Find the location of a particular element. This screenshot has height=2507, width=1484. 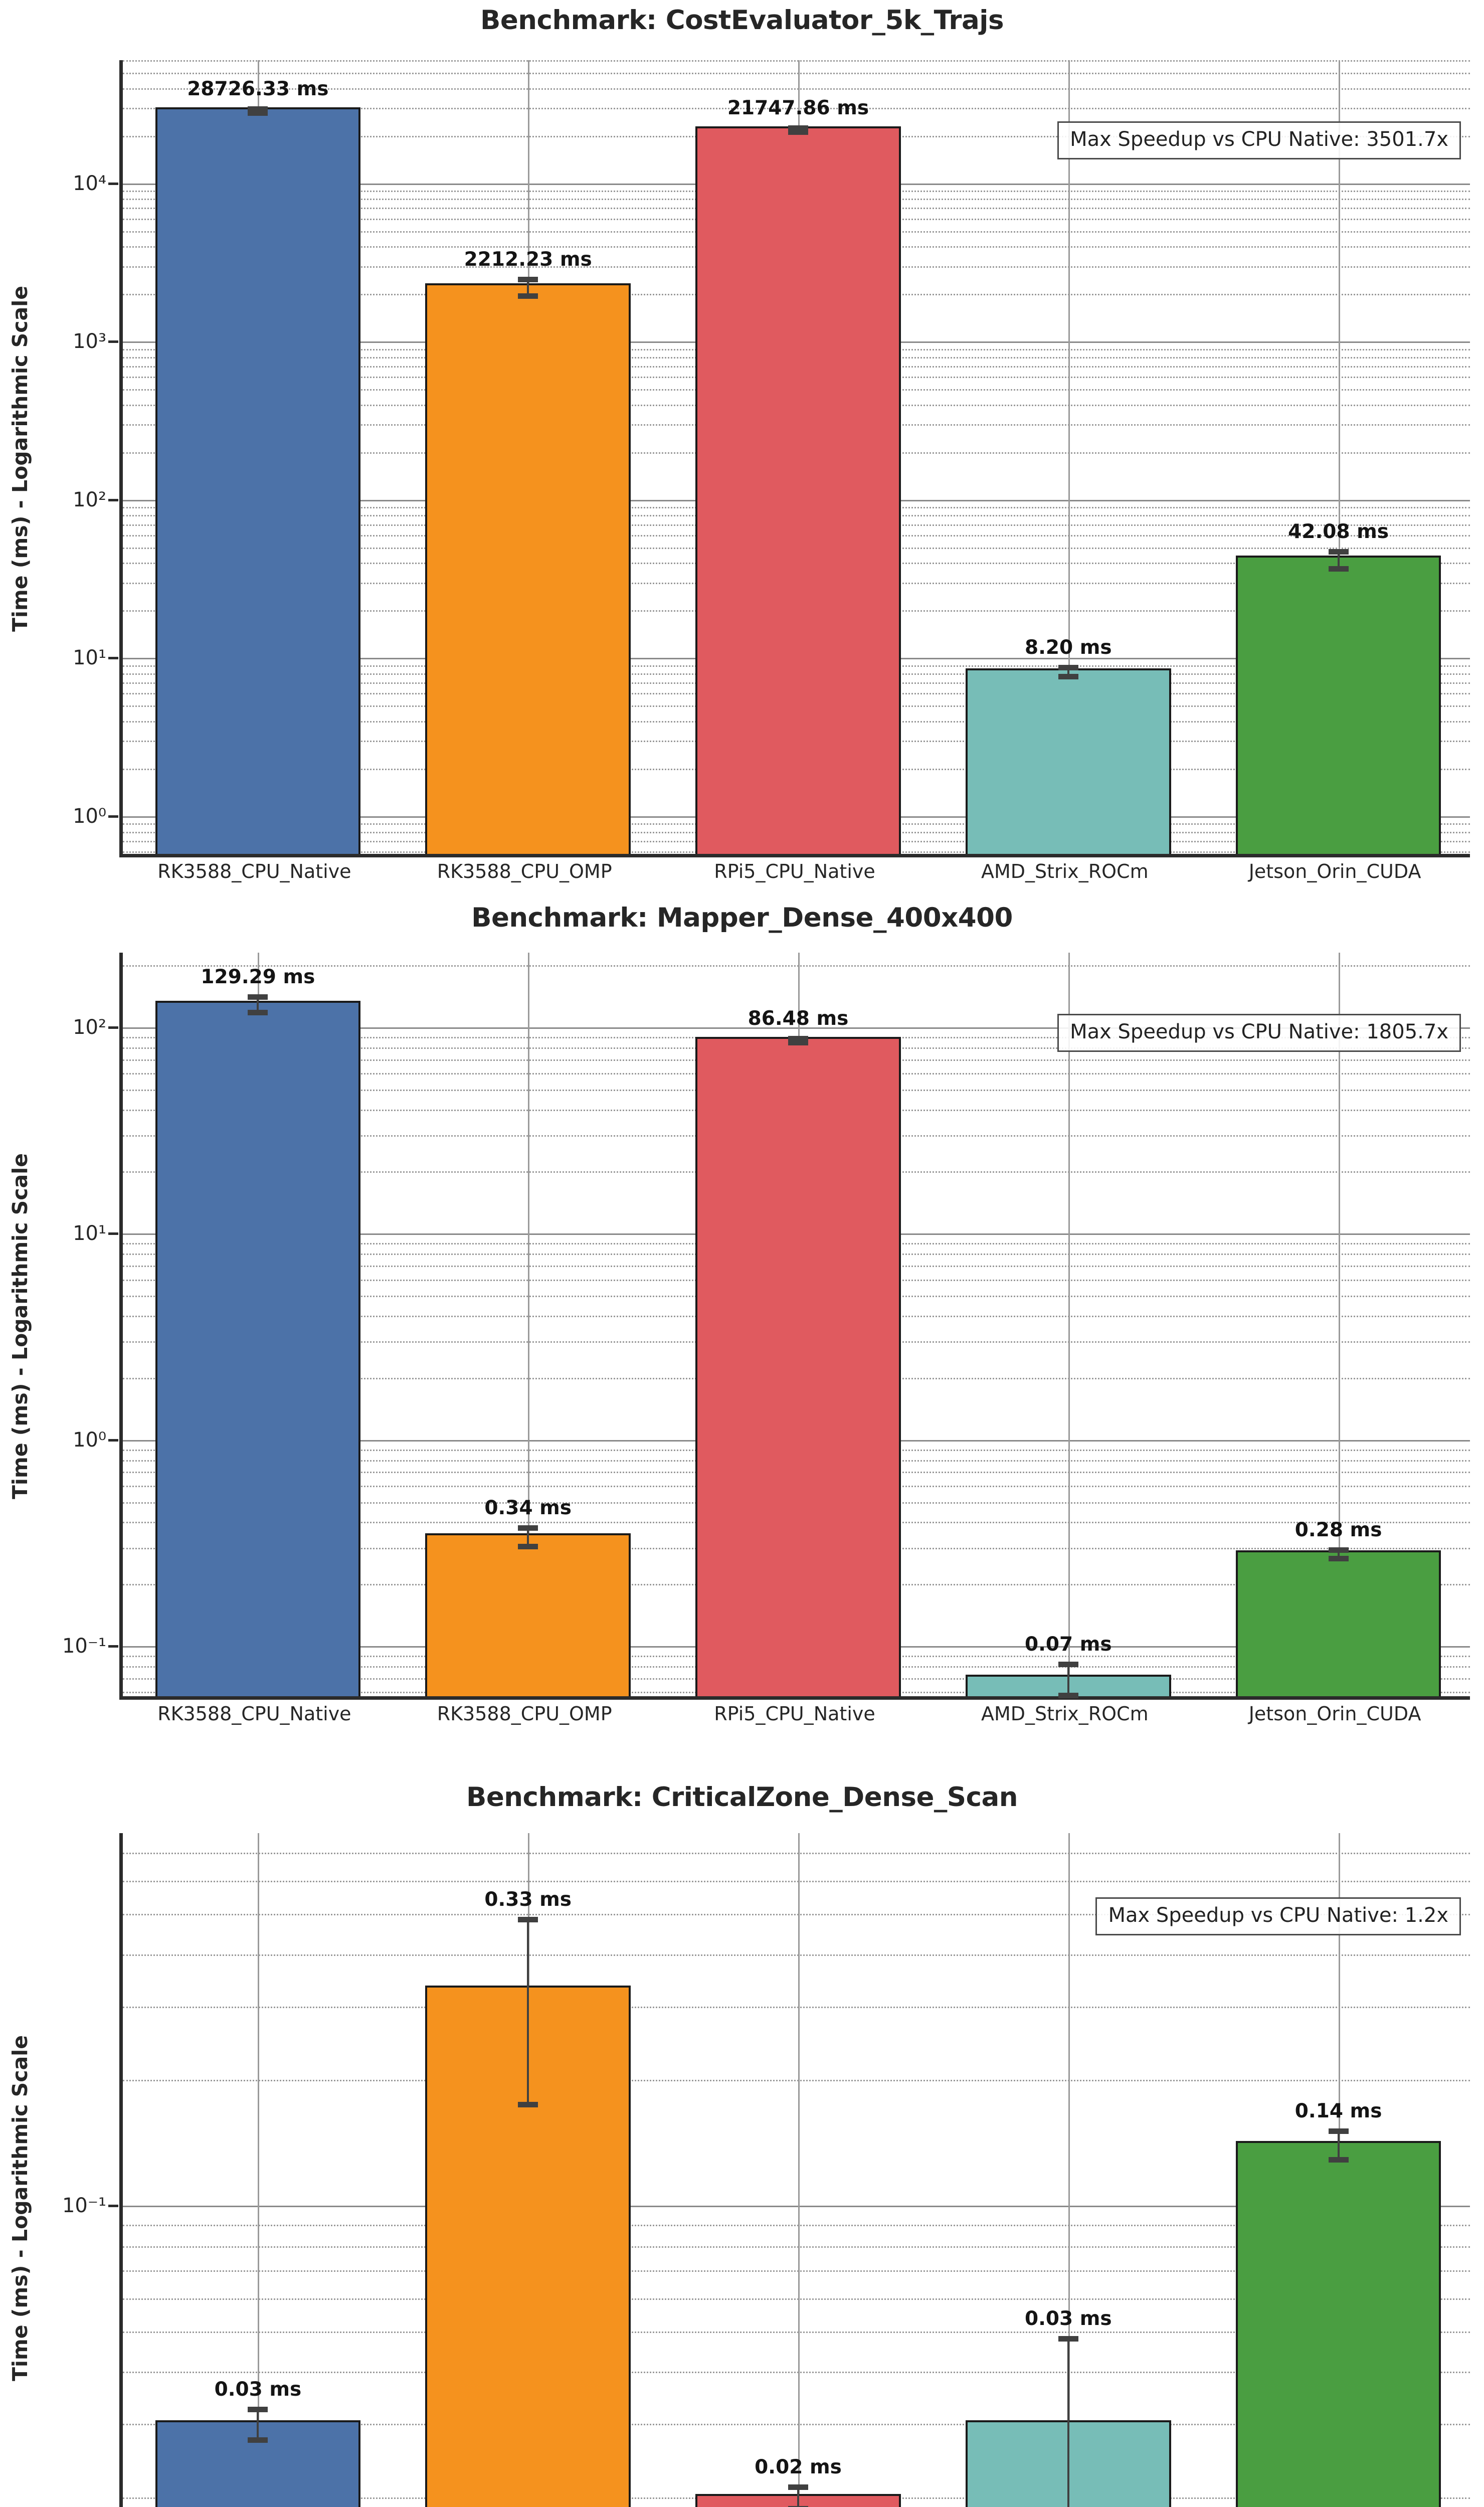

x-tick-label: AMD_Strix_ROCm is located at coordinates (1065, 1714).